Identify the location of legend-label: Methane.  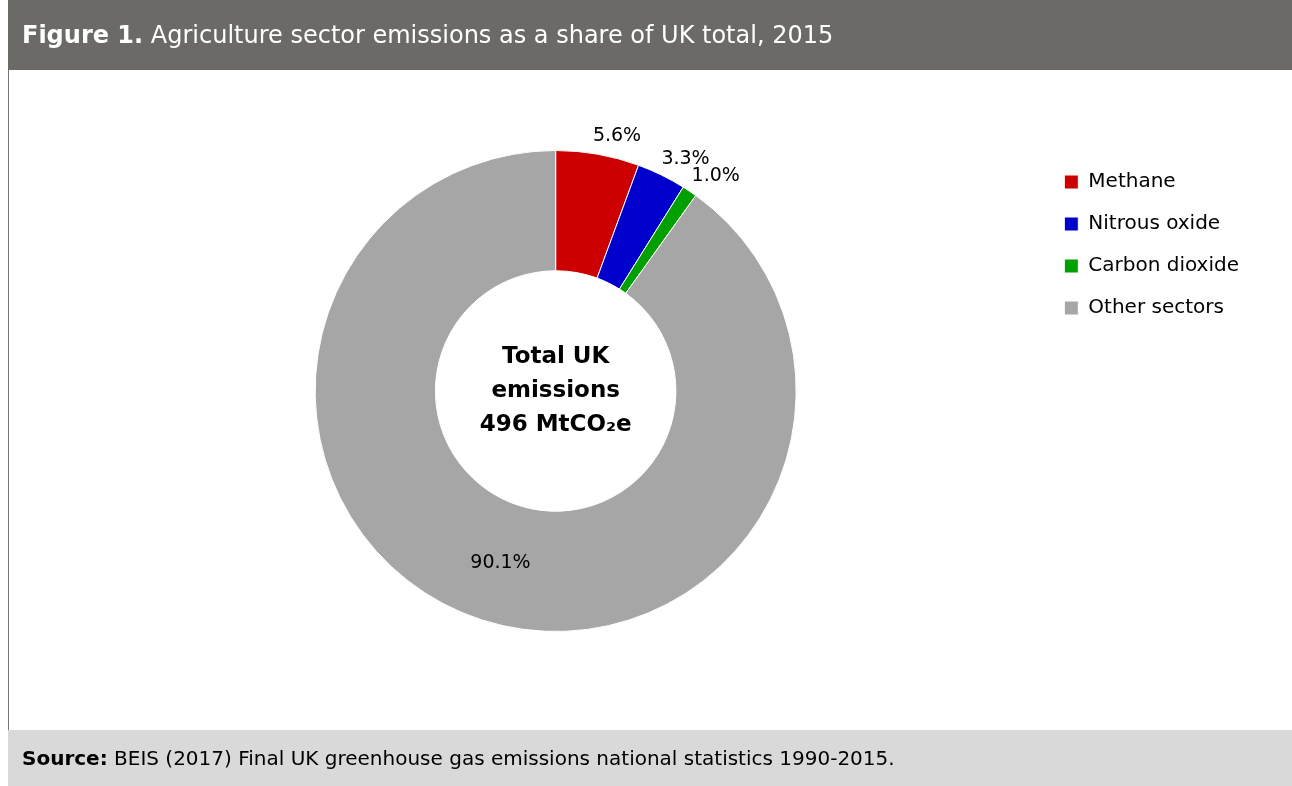
(1132, 180).